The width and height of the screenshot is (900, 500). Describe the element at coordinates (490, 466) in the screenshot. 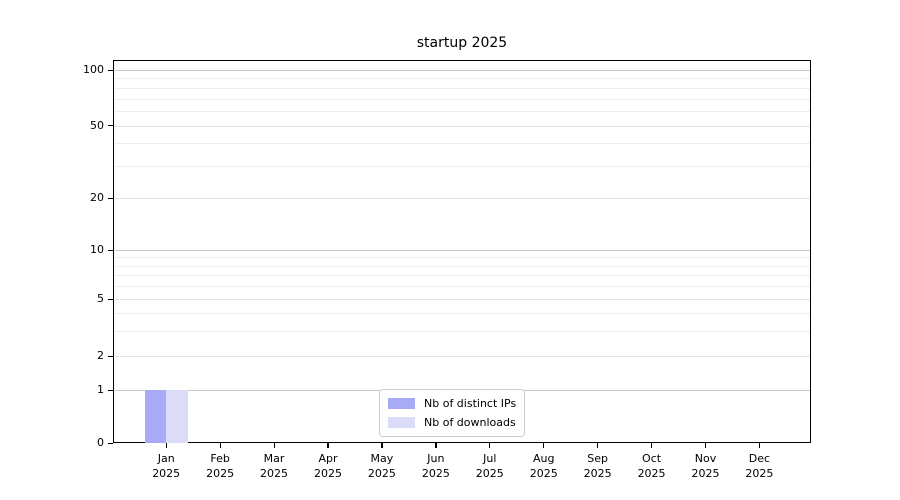

I see `x-tick-label: Jul 2025` at that location.